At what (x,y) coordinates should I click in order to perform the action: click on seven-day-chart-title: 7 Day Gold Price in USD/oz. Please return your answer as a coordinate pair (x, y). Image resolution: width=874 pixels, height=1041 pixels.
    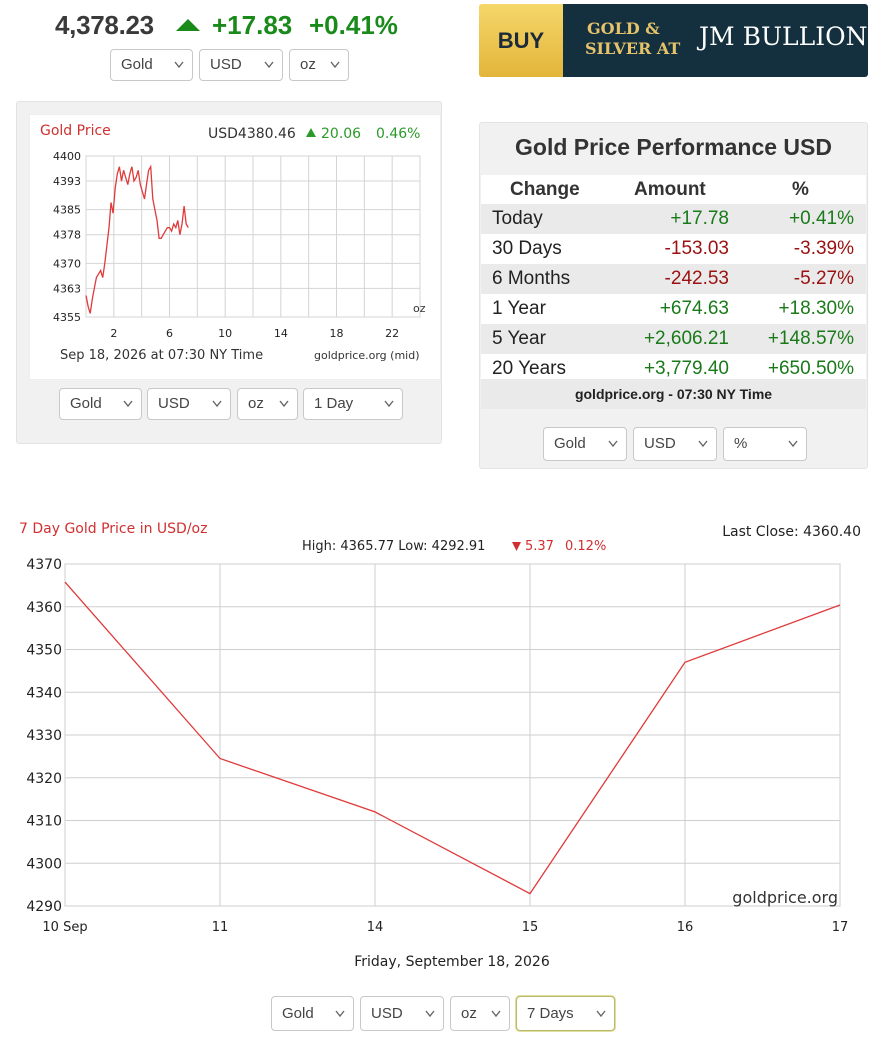
    Looking at the image, I should click on (113, 529).